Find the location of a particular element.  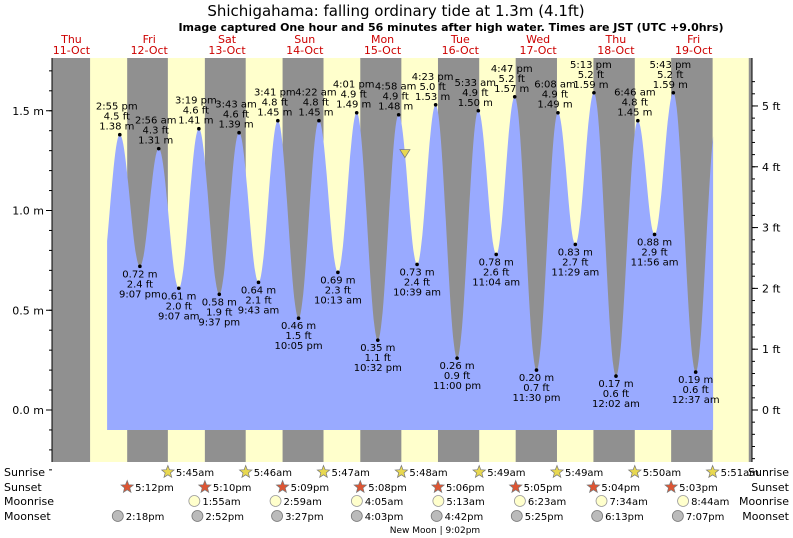

high-tide-m: 1.50 m is located at coordinates (475, 103).